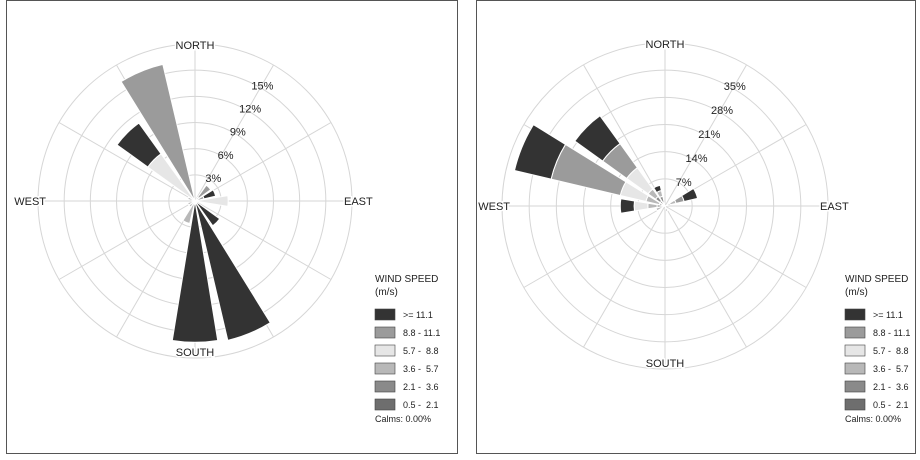  I want to click on radial-tick-label: 21%, so click(709, 135).